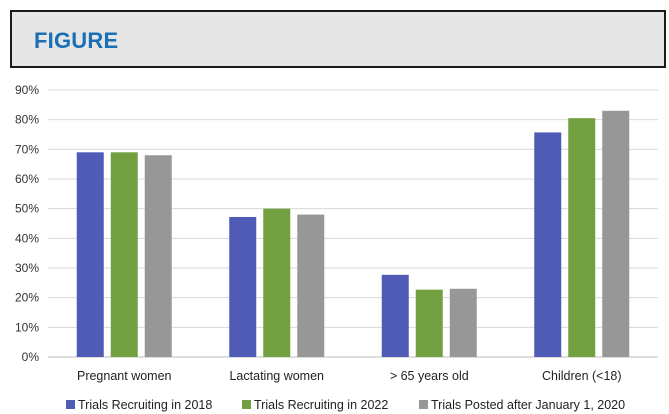 Image resolution: width=669 pixels, height=414 pixels. What do you see at coordinates (582, 376) in the screenshot?
I see `x-category-label: Children (<18)` at bounding box center [582, 376].